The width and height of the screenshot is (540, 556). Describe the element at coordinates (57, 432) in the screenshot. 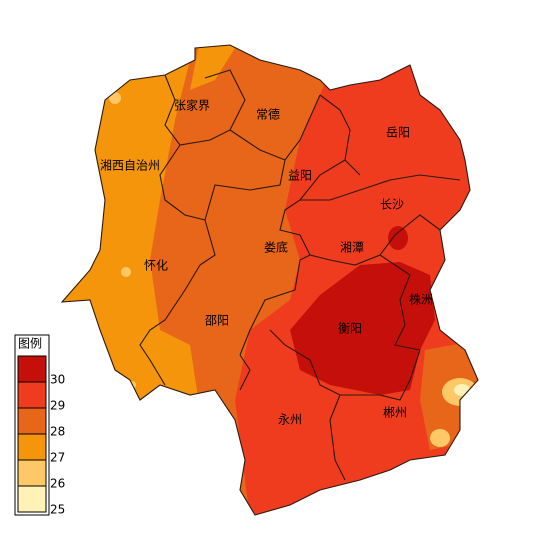

I see `legend-tick-label: 28` at that location.